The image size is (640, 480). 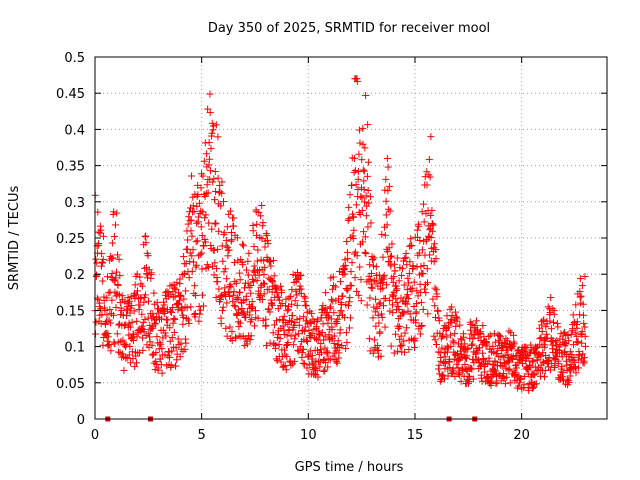 I want to click on x-tick-label: 10, so click(x=308, y=435).